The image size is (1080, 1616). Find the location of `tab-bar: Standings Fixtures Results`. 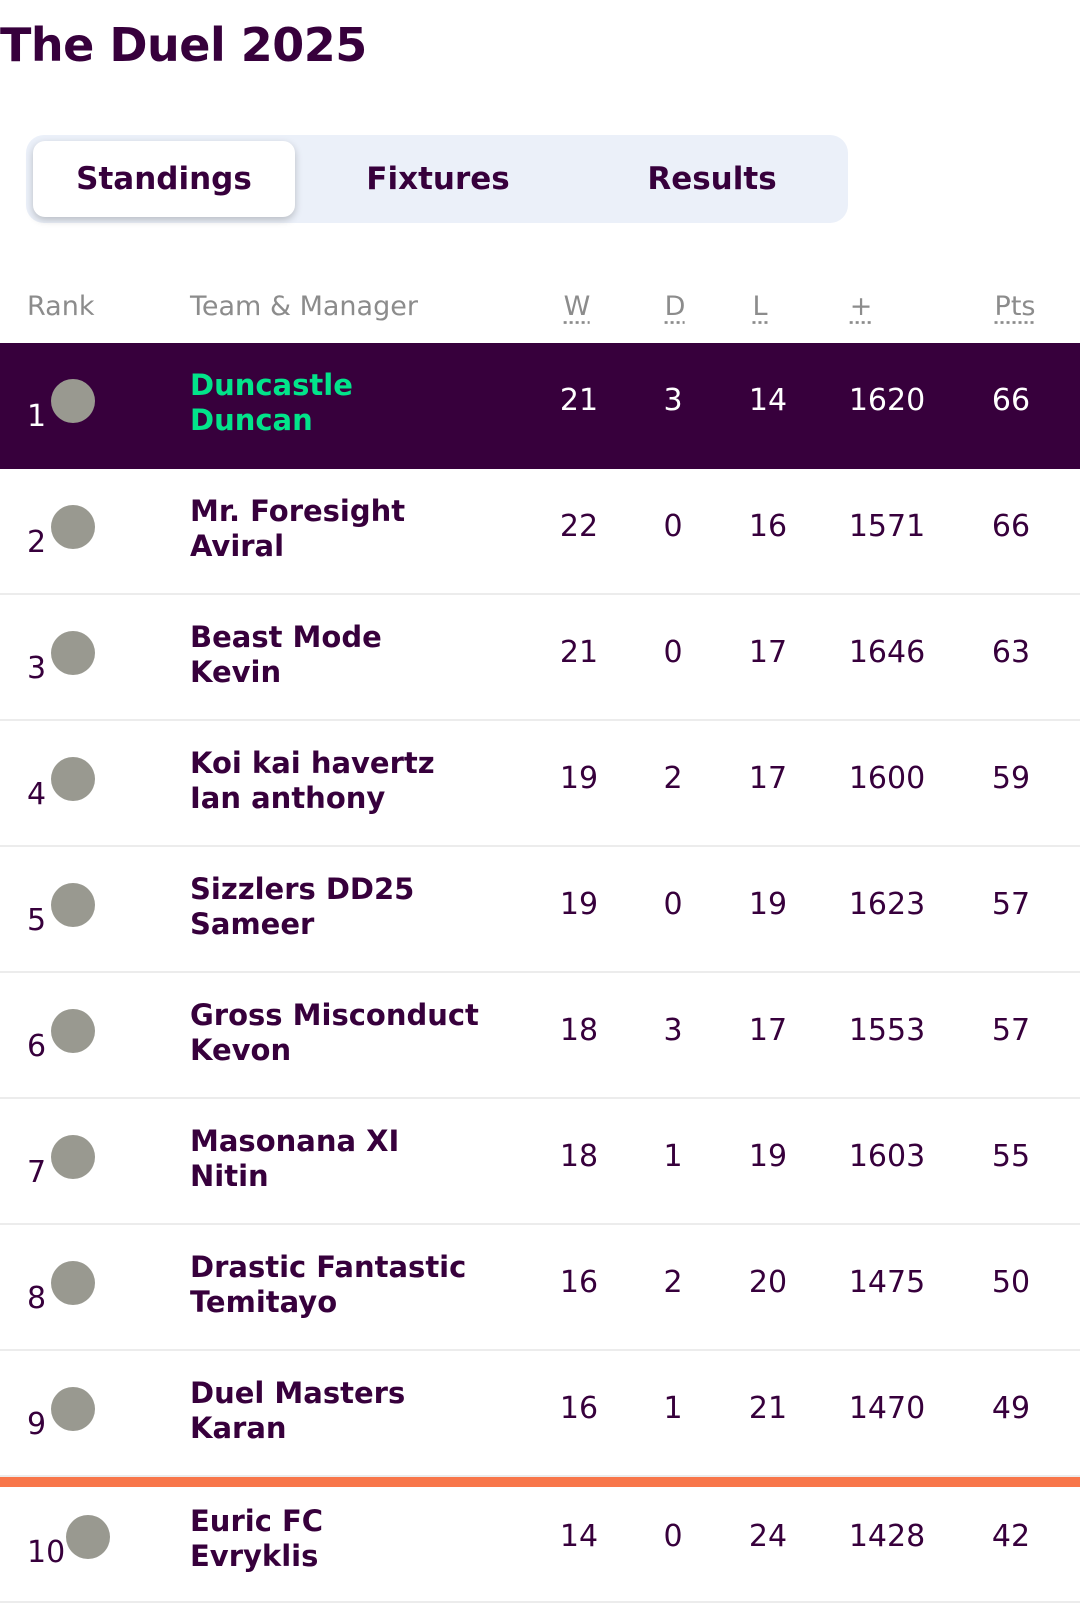

tab-bar: Standings Fixtures Results is located at coordinates (437, 179).